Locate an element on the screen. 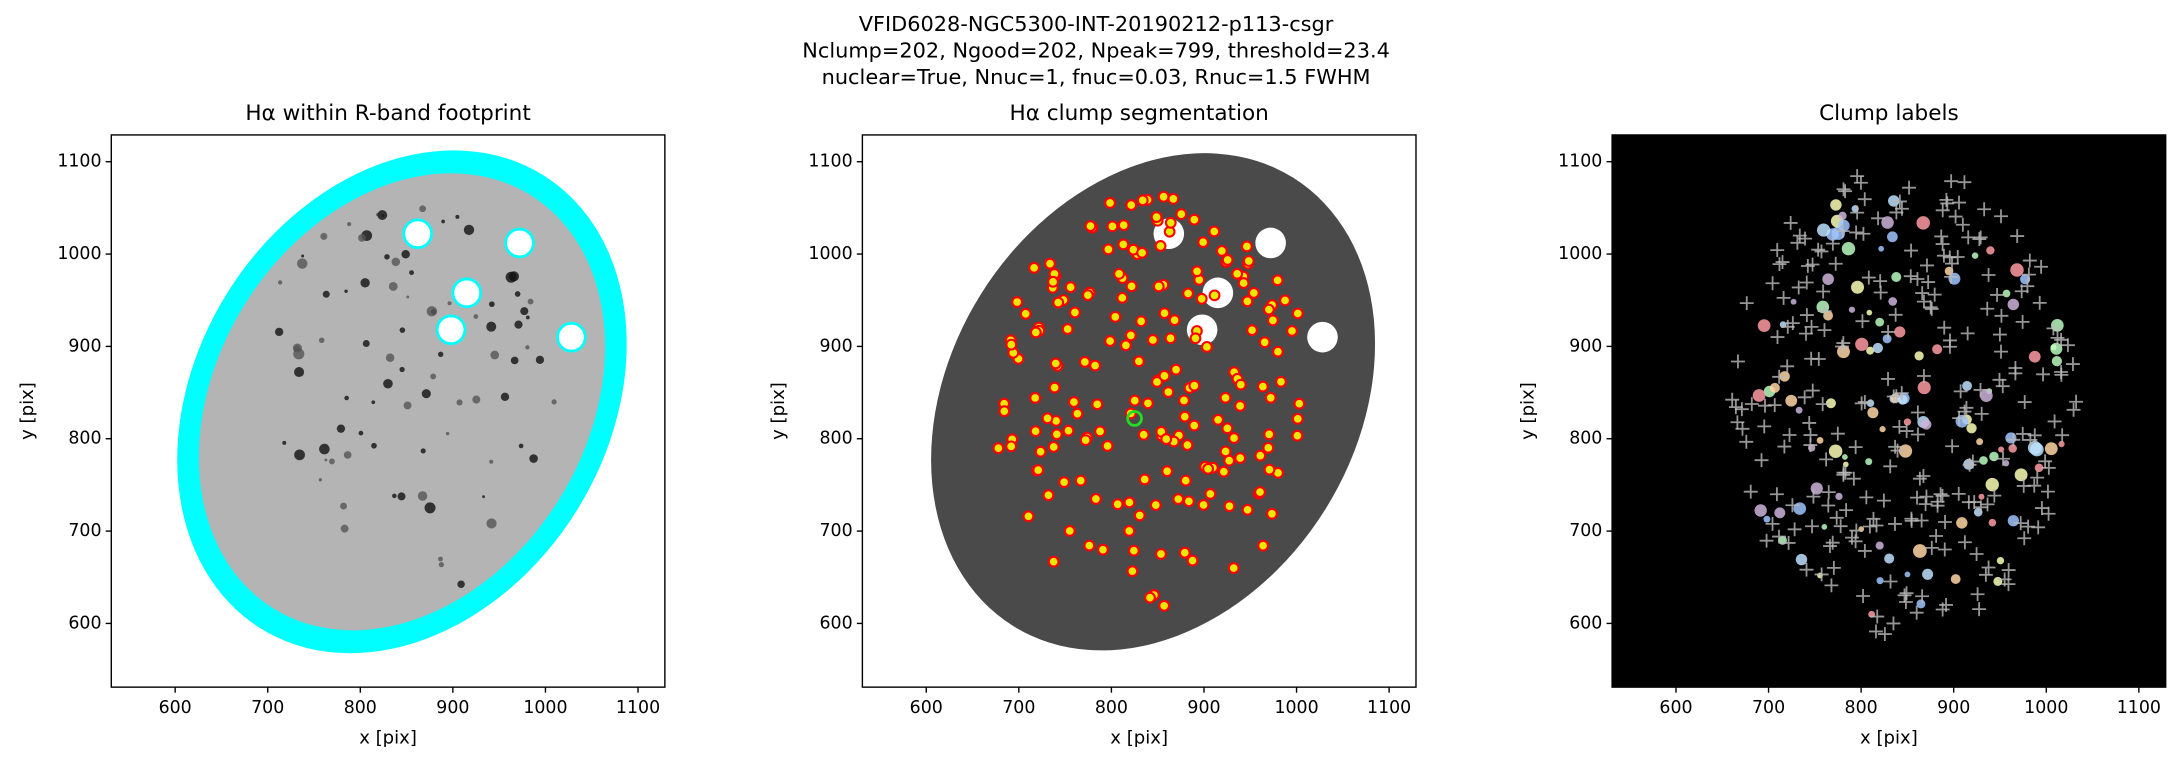 The height and width of the screenshot is (767, 2181). halpha-image is located at coordinates (402, 402).